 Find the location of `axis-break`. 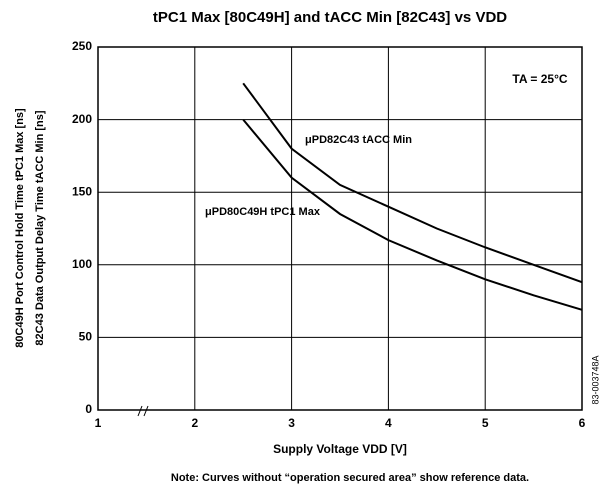

axis-break is located at coordinates (143, 411).